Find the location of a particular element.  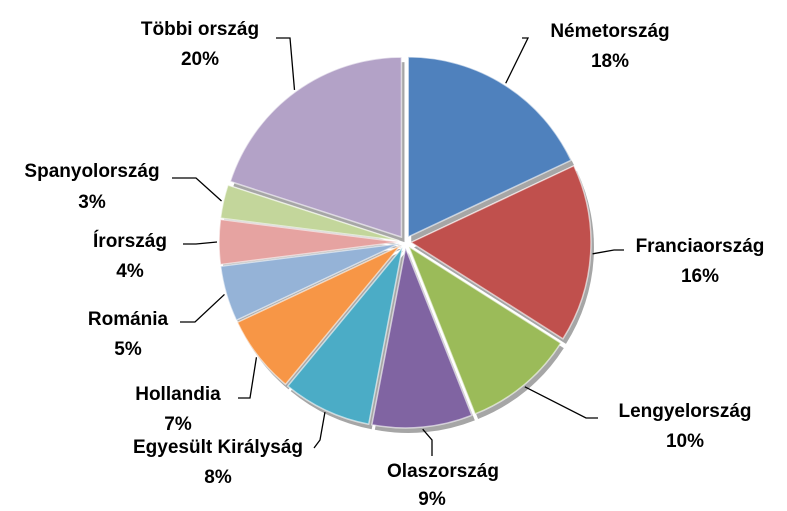

slice-label: Spanyolország is located at coordinates (91, 171).